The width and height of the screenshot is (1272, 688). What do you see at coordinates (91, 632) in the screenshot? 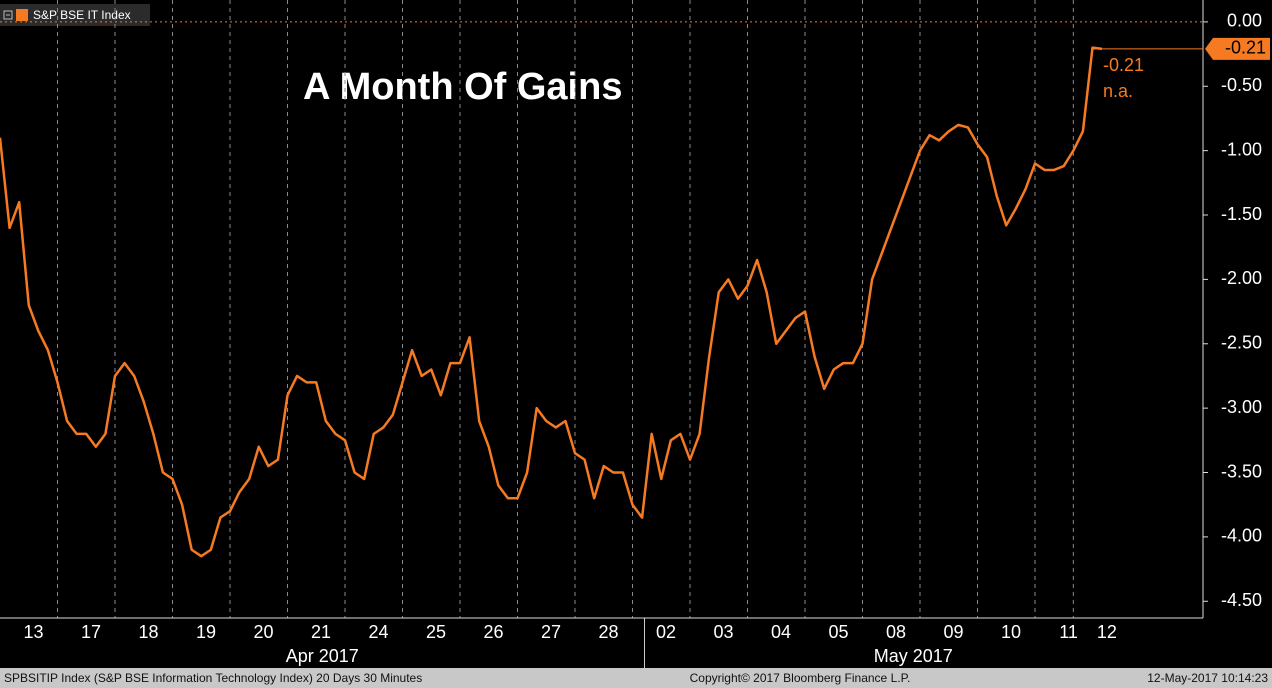
I see `x-tick-label: 17` at bounding box center [91, 632].